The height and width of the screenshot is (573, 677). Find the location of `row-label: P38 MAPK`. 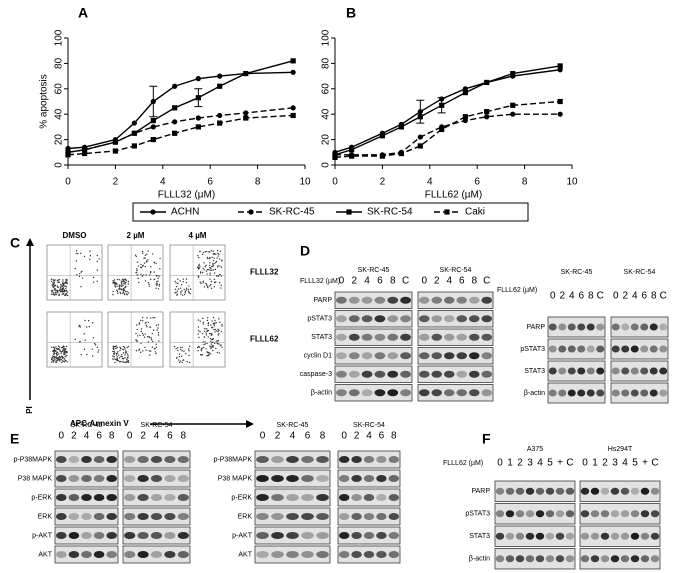

row-label: P38 MAPK is located at coordinates (235, 478).